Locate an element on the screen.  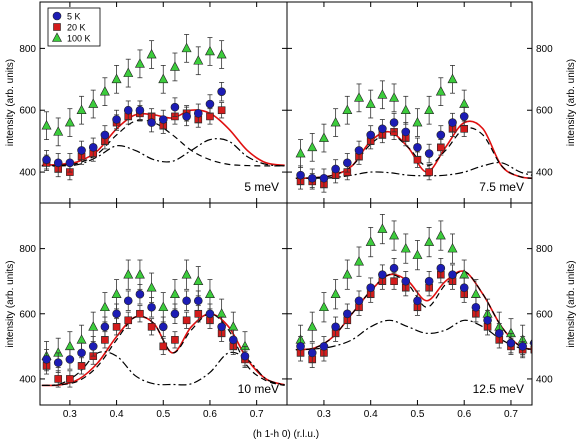
panel-annotation: 12.5 meV is located at coordinates (498, 389).